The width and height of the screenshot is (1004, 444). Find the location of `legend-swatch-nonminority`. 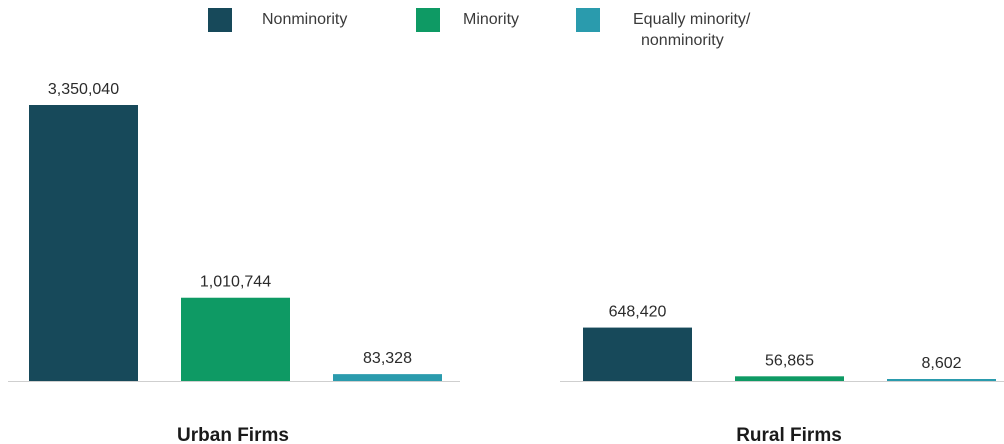

legend-swatch-nonminority is located at coordinates (220, 20).